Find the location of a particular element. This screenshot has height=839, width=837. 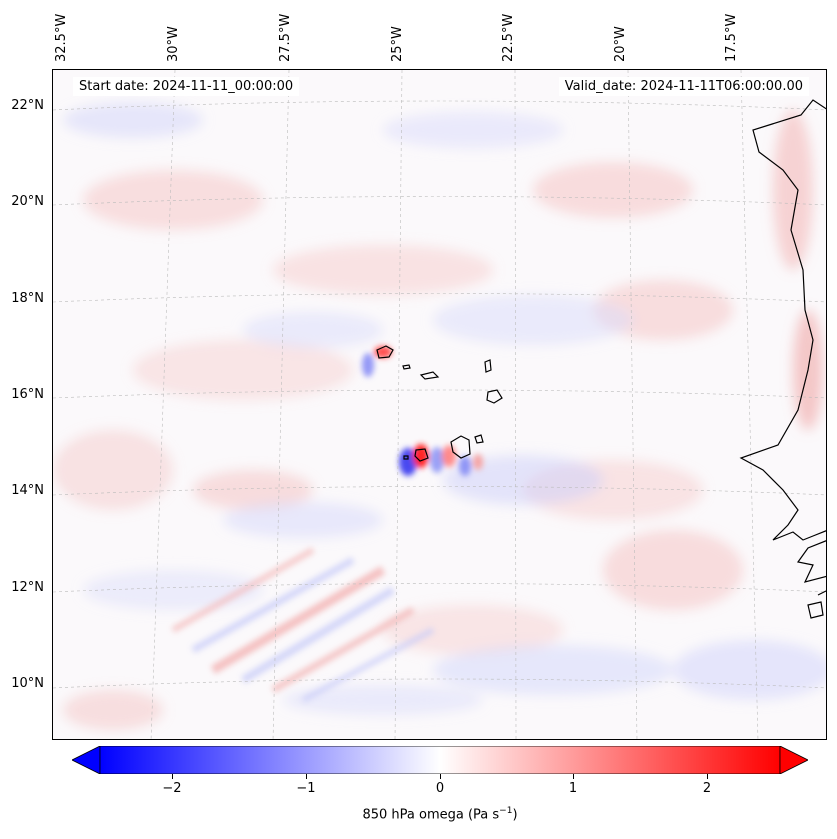

lon-label-20w: 20°W is located at coordinates (620, 44).